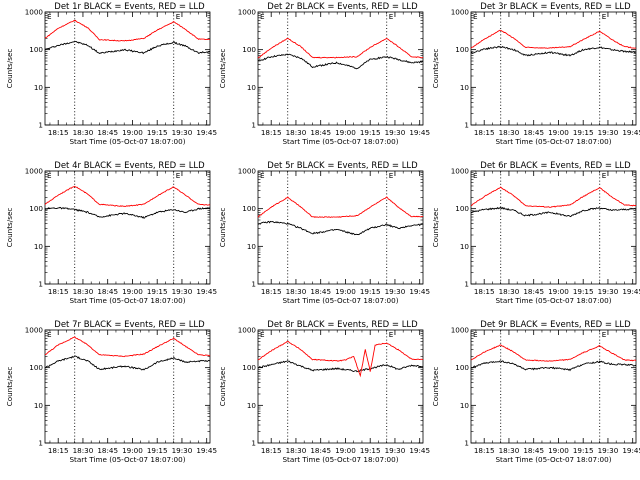 The height and width of the screenshot is (480, 640). What do you see at coordinates (342, 7) in the screenshot?
I see `panel-title: Det 2r BLACK = Events, RED = LLD` at bounding box center [342, 7].